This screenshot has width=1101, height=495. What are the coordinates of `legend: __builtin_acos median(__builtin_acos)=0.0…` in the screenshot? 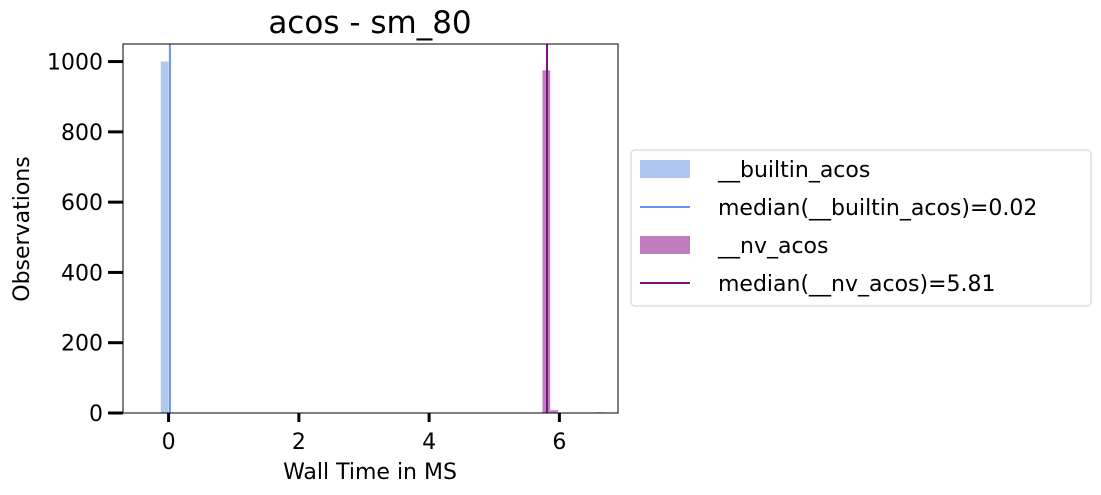 It's located at (861, 228).